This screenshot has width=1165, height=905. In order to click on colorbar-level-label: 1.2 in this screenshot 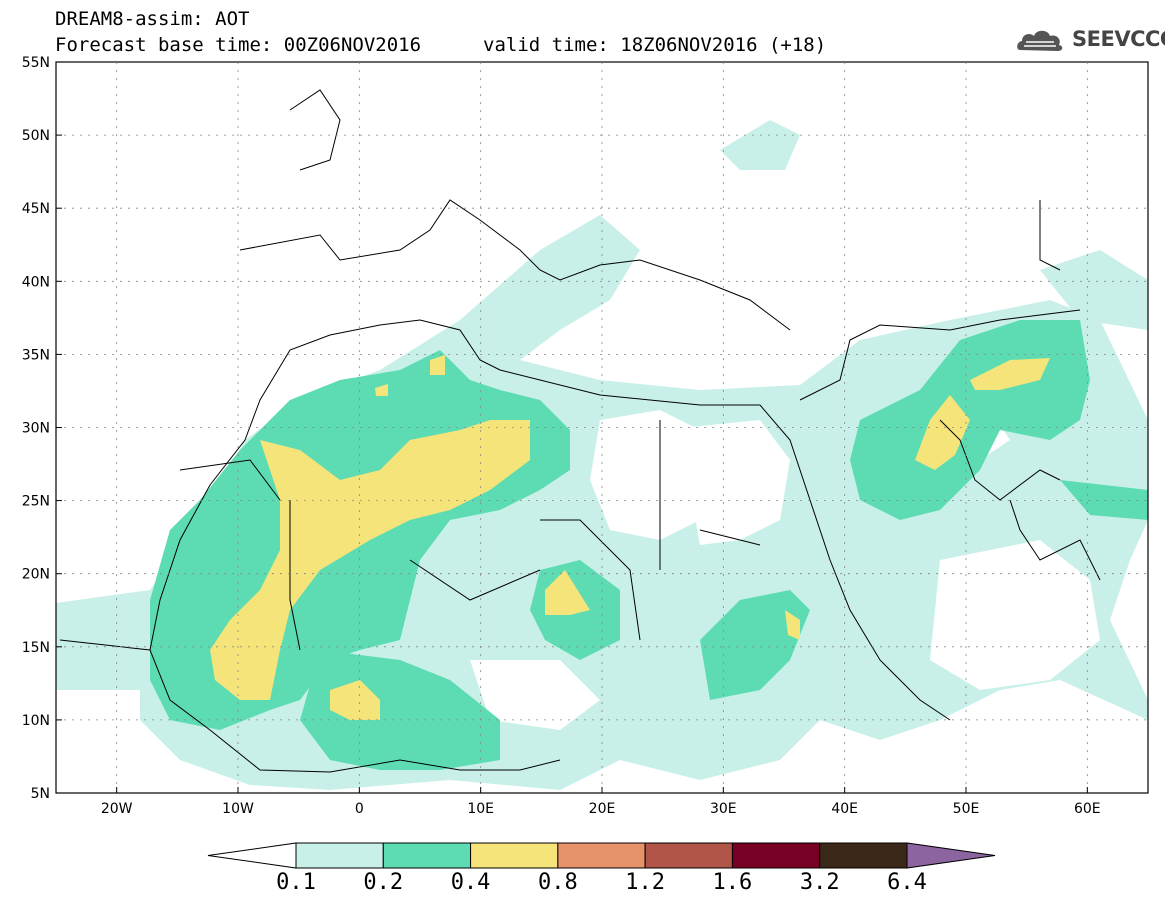, I will do `click(645, 882)`.